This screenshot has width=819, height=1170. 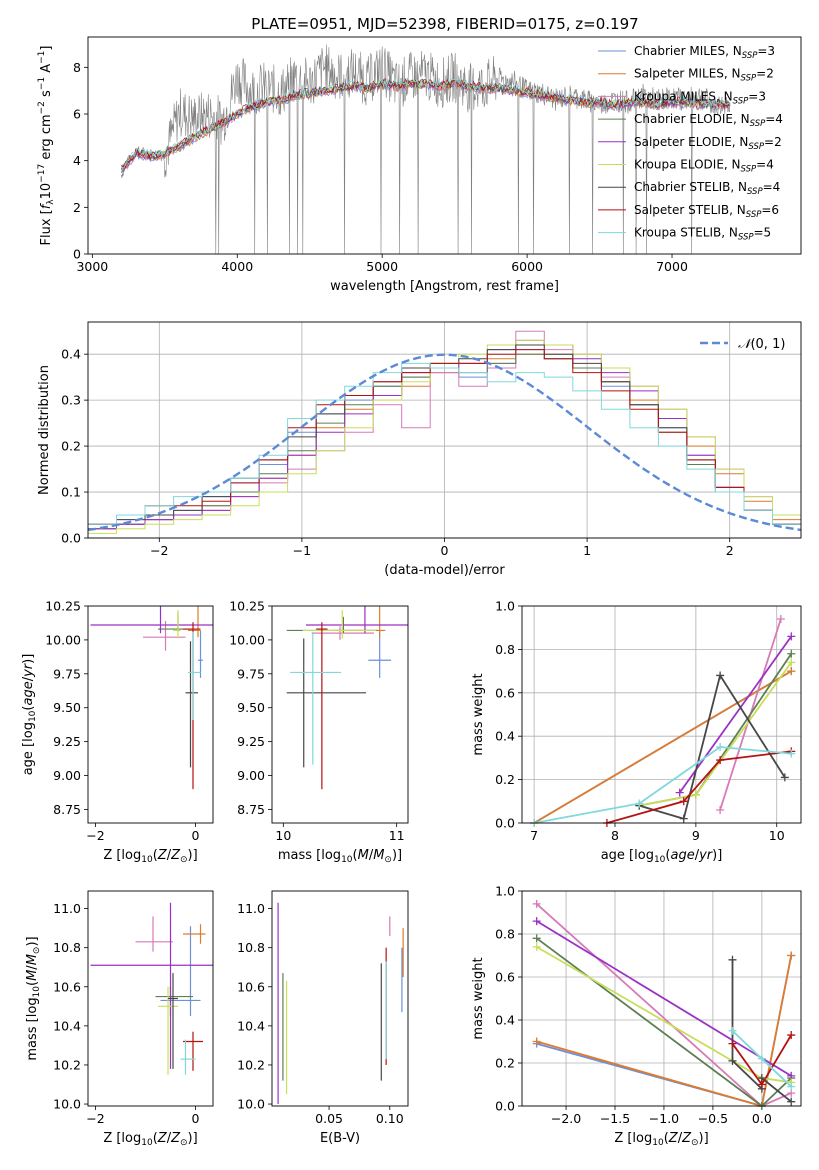 I want to click on y-tick-label: 4, so click(x=77, y=160).